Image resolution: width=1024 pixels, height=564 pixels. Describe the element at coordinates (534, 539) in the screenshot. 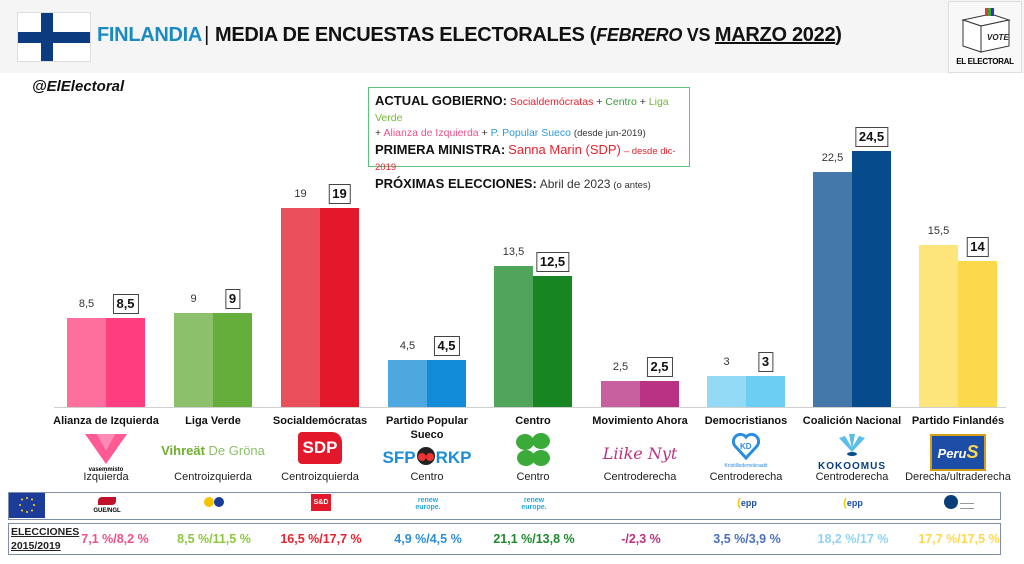

I see `election-result: 21,1 %/13,8 %` at that location.